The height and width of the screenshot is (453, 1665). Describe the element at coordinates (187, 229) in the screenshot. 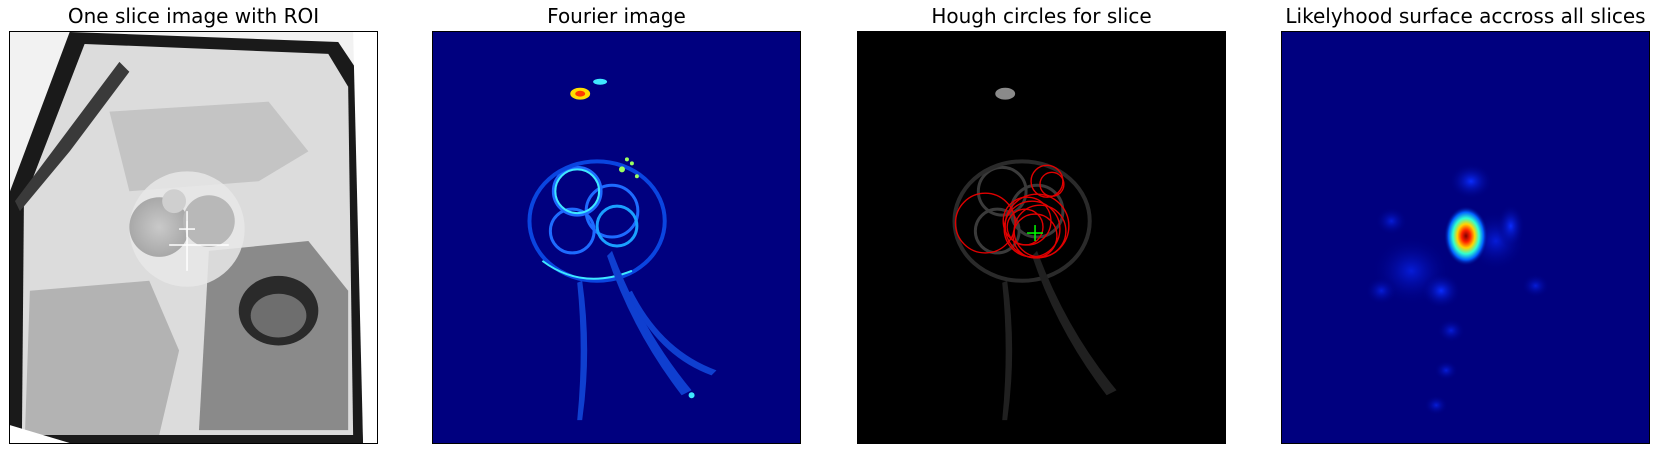

I see `roi-center-marker` at that location.